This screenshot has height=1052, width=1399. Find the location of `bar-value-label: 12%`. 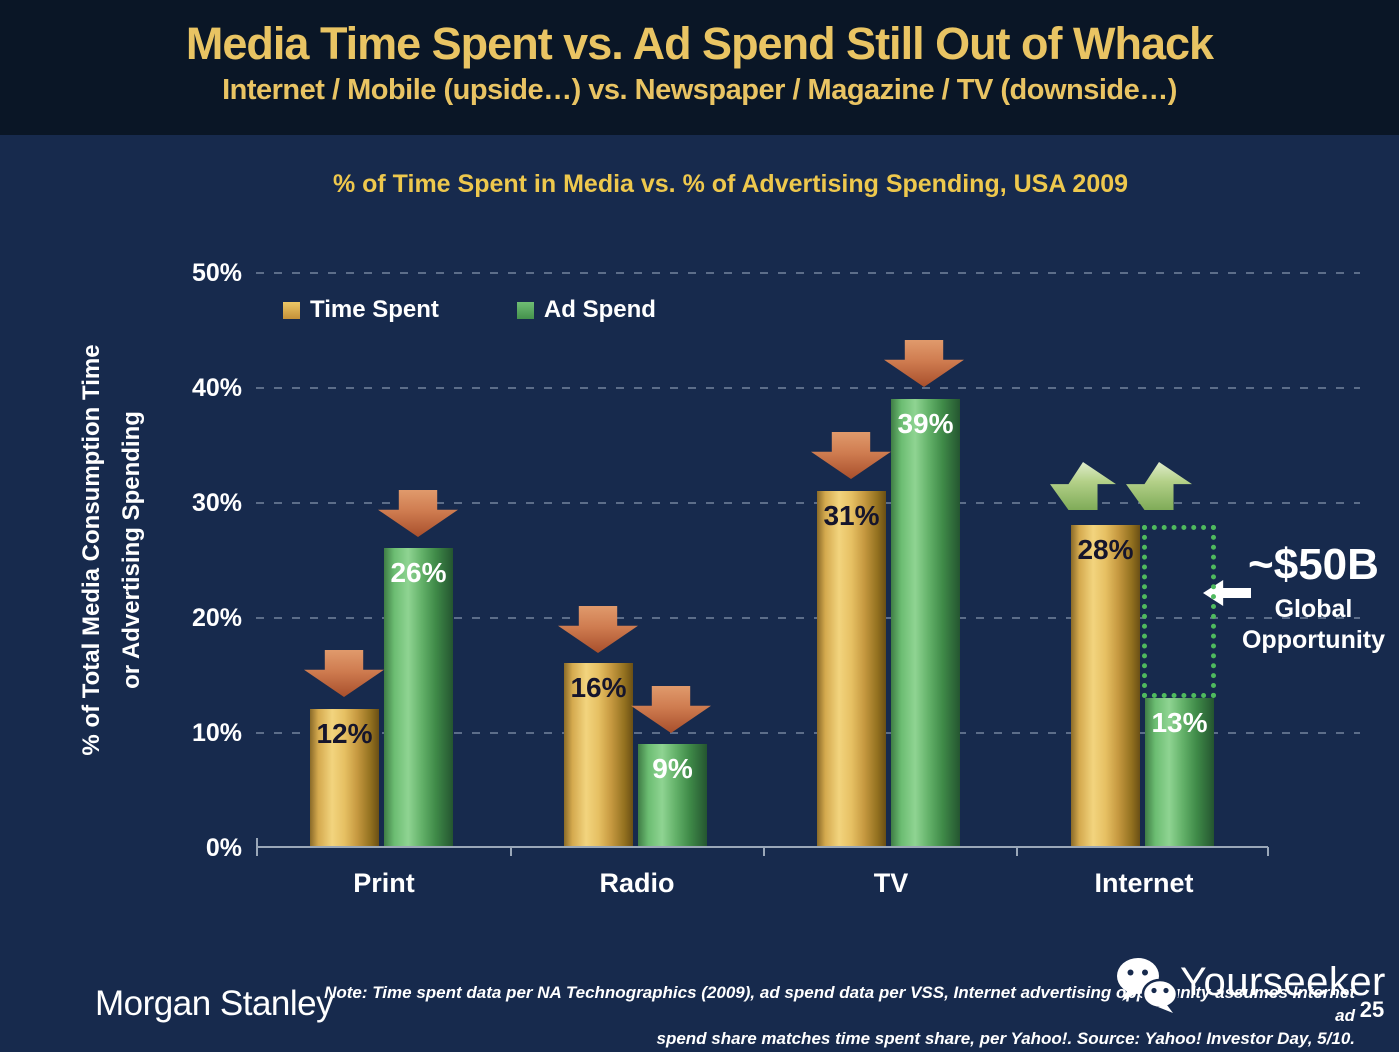

bar-value-label: 12% is located at coordinates (344, 733).